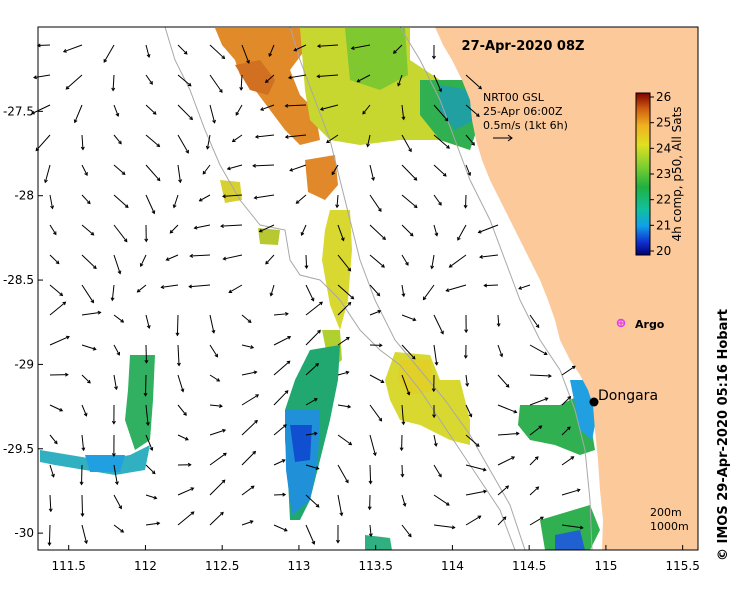  I want to click on y-tick-label: -29.5, so click(18, 449).